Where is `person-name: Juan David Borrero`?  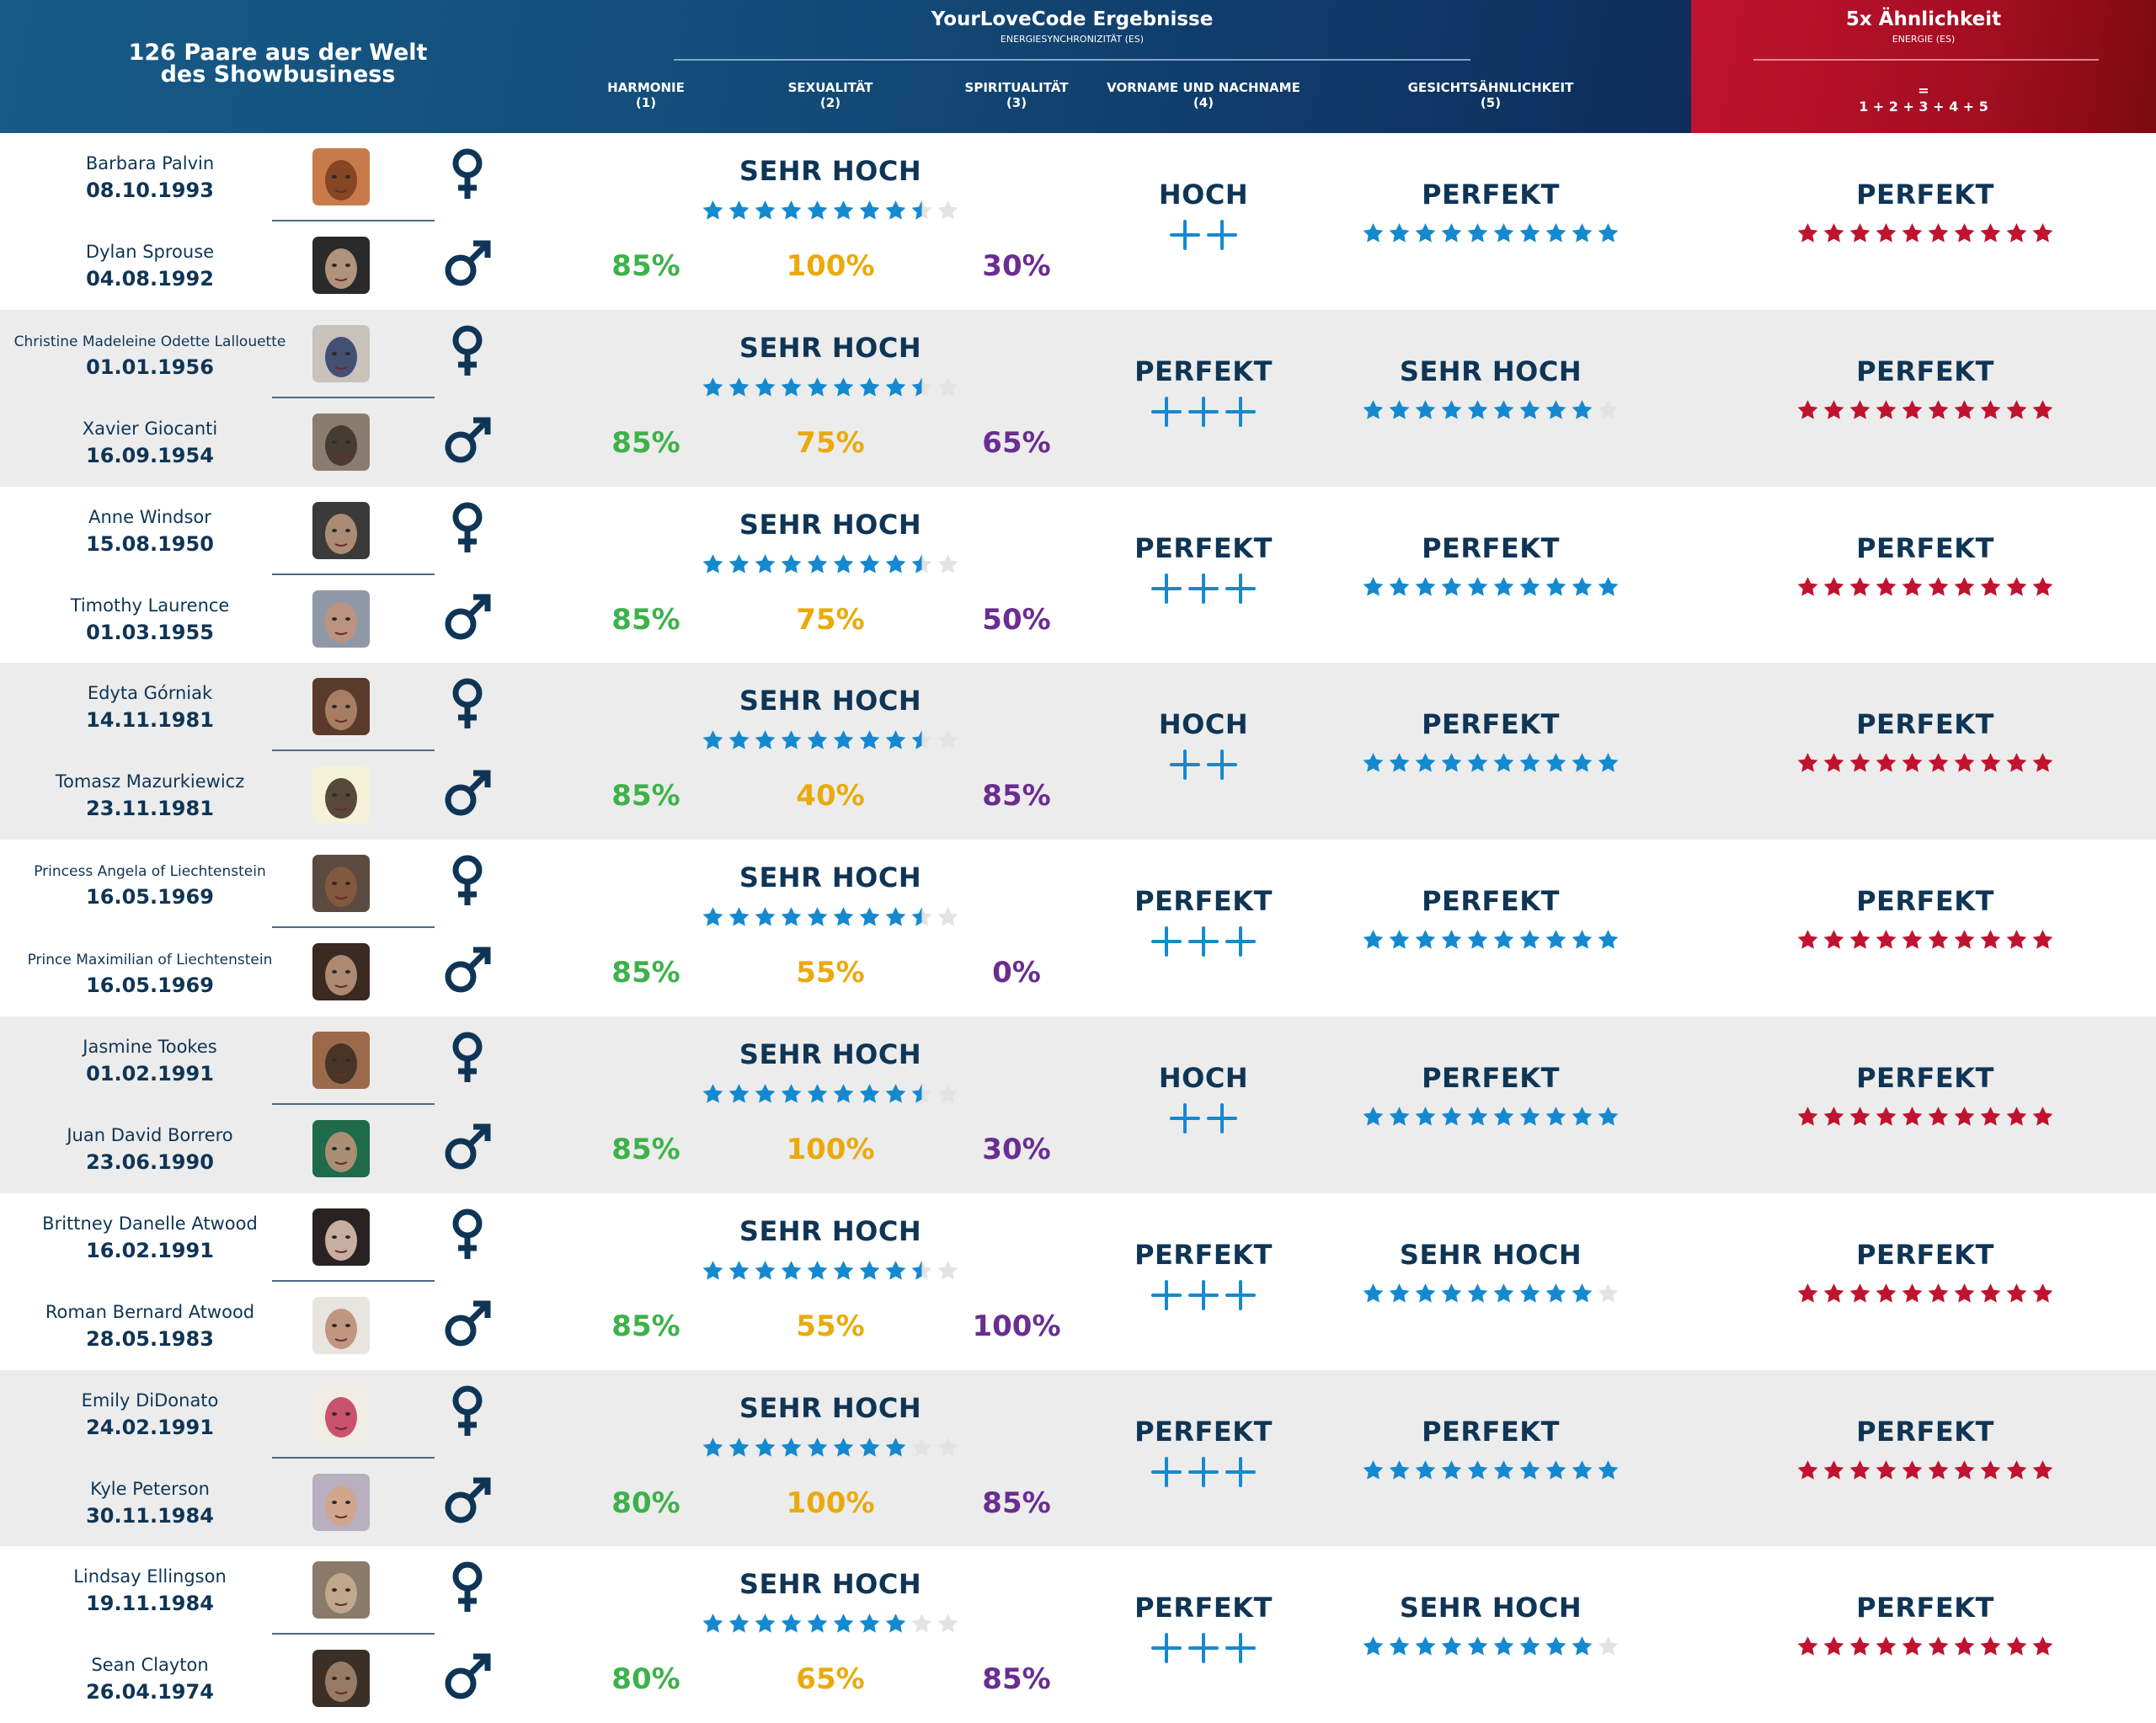
person-name: Juan David Borrero is located at coordinates (150, 1134).